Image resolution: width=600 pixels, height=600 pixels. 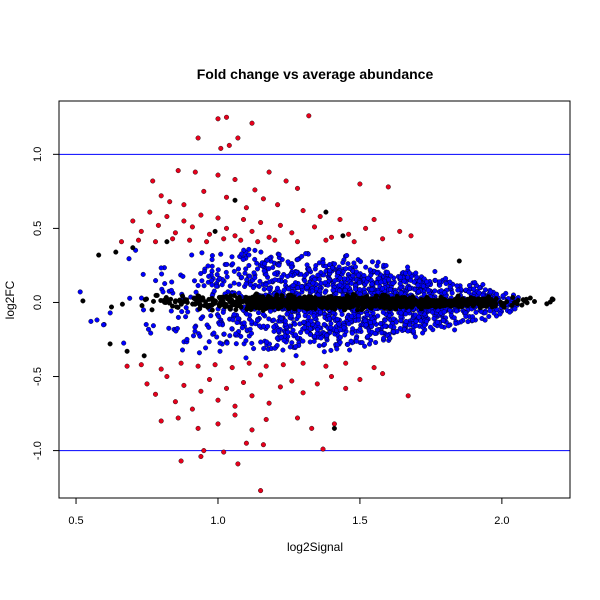 What do you see at coordinates (46, 303) in the screenshot?
I see `y-axis: -1.0 -0.5 0.0 0.5 1.0` at bounding box center [46, 303].